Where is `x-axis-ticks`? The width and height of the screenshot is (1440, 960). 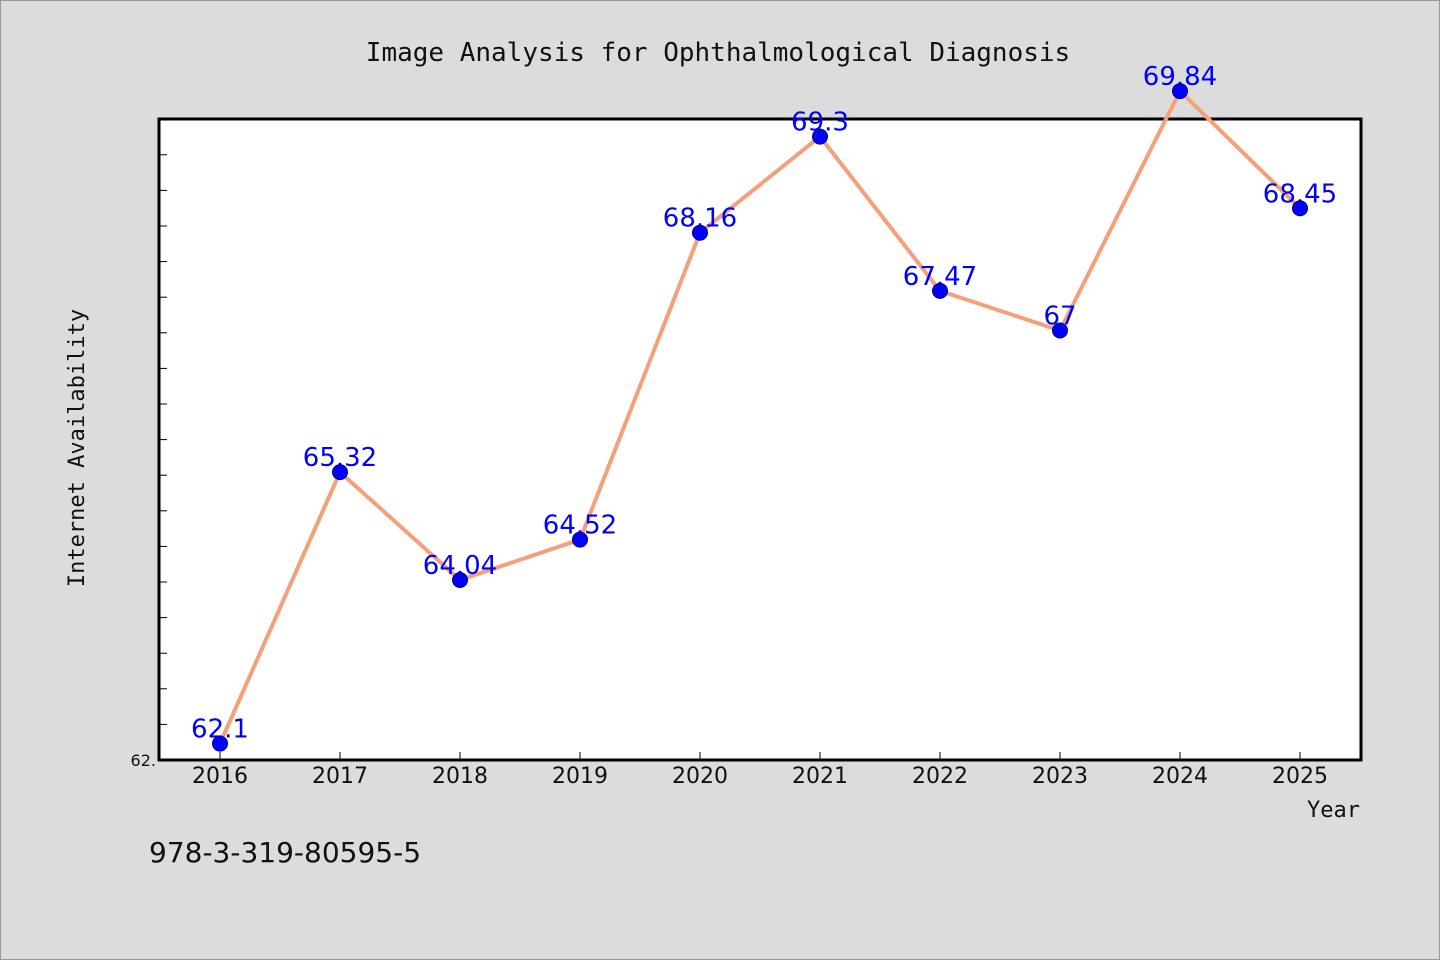 x-axis-ticks is located at coordinates (760, 756).